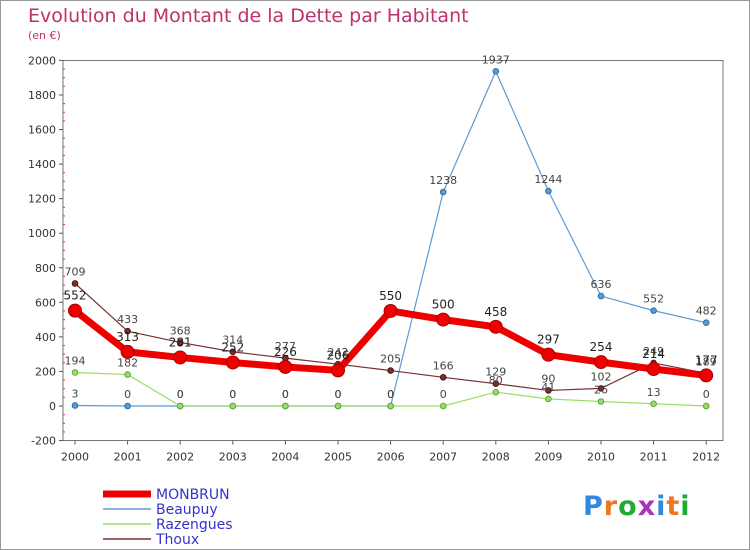 The height and width of the screenshot is (550, 750). What do you see at coordinates (42, 164) in the screenshot?
I see `y-tick-label: 1400` at bounding box center [42, 164].